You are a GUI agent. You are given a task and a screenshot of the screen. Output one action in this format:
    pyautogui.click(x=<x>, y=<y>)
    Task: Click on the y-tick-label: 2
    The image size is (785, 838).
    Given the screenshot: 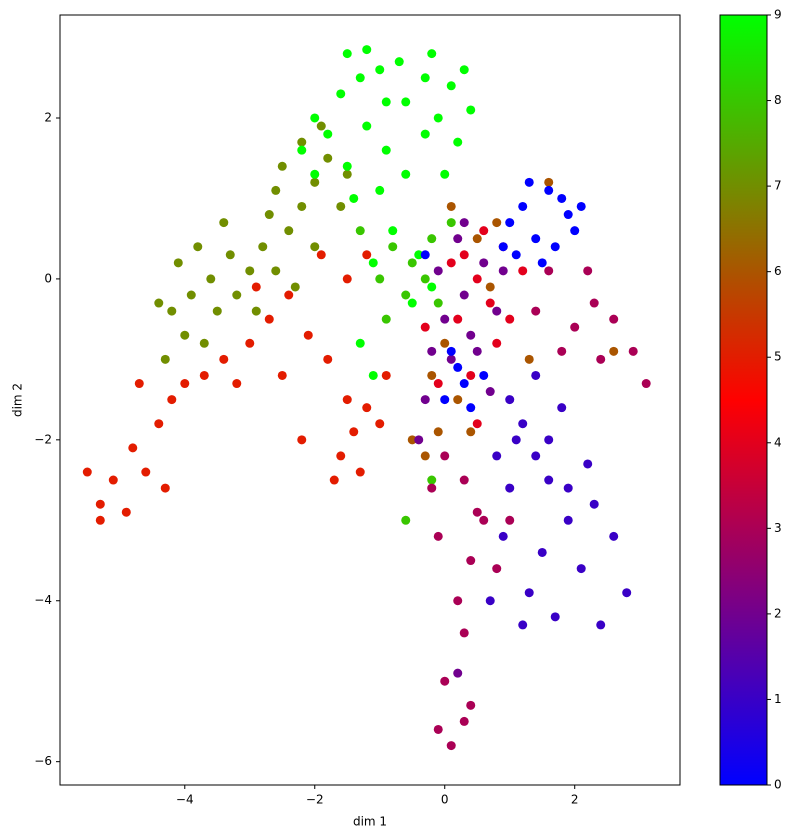 What is the action you would take?
    pyautogui.click(x=48, y=117)
    